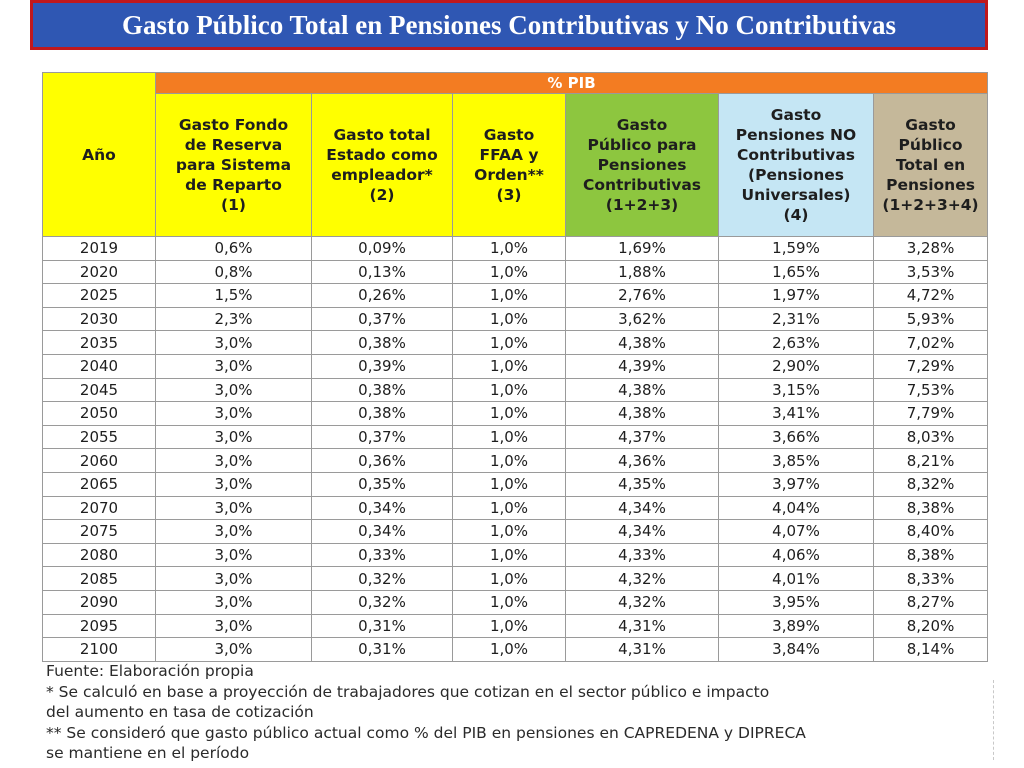 The image size is (1024, 768). What do you see at coordinates (233, 248) in the screenshot?
I see `value-cell: 0,6%` at bounding box center [233, 248].